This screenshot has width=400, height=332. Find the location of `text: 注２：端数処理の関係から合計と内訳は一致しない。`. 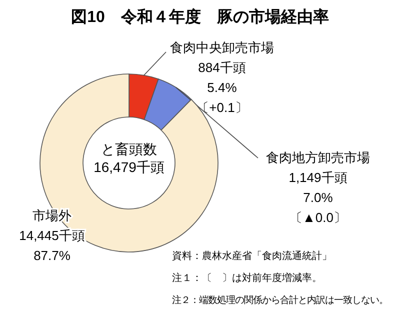

text: 注２：端数処理の関係から合計と内訳は一致しない。 is located at coordinates (280, 300).